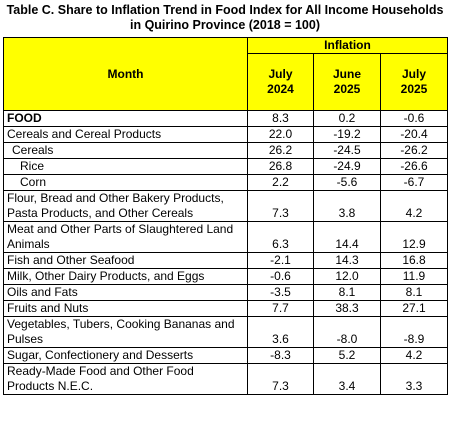 Image resolution: width=450 pixels, height=433 pixels. I want to click on value-cell: 6.3, so click(280, 237).